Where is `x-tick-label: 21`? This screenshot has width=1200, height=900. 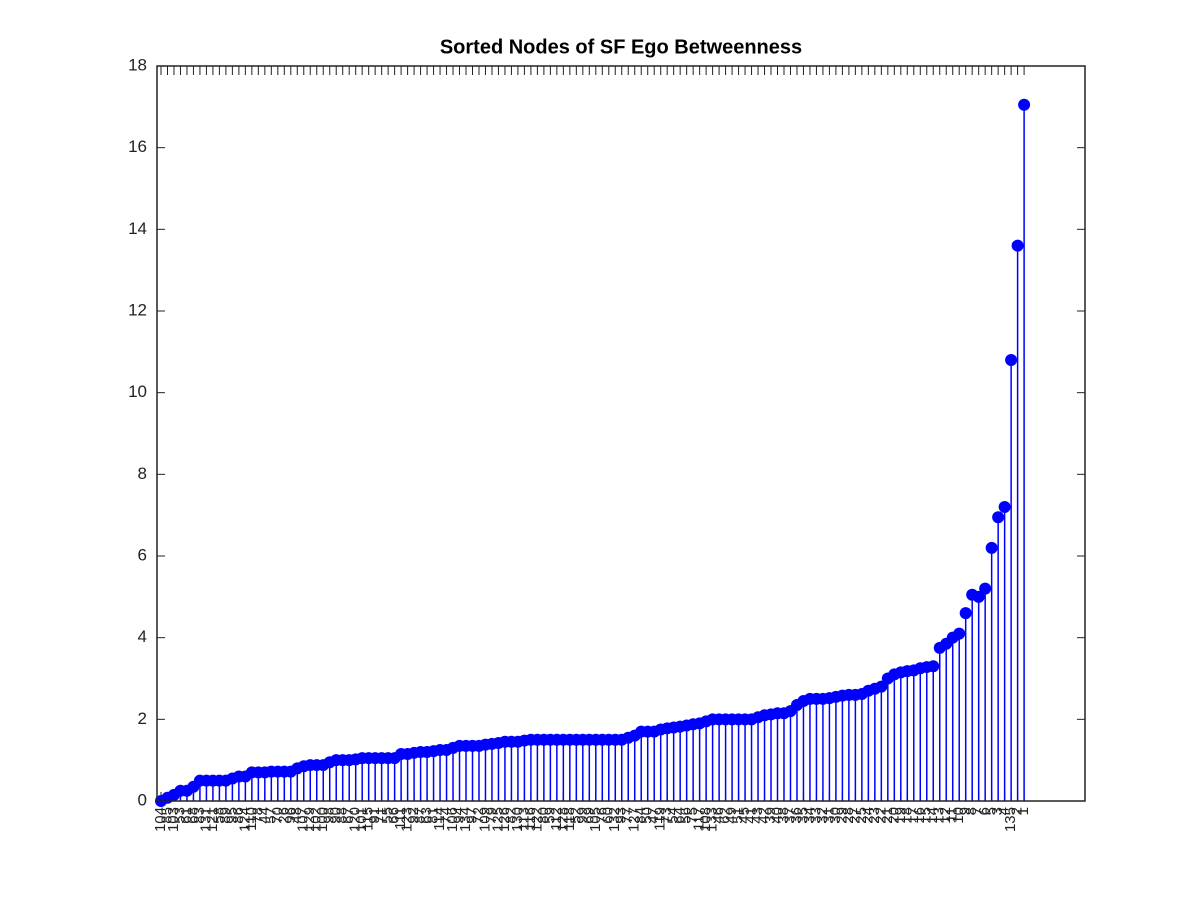
x-tick-label: 21 is located at coordinates (887, 815).